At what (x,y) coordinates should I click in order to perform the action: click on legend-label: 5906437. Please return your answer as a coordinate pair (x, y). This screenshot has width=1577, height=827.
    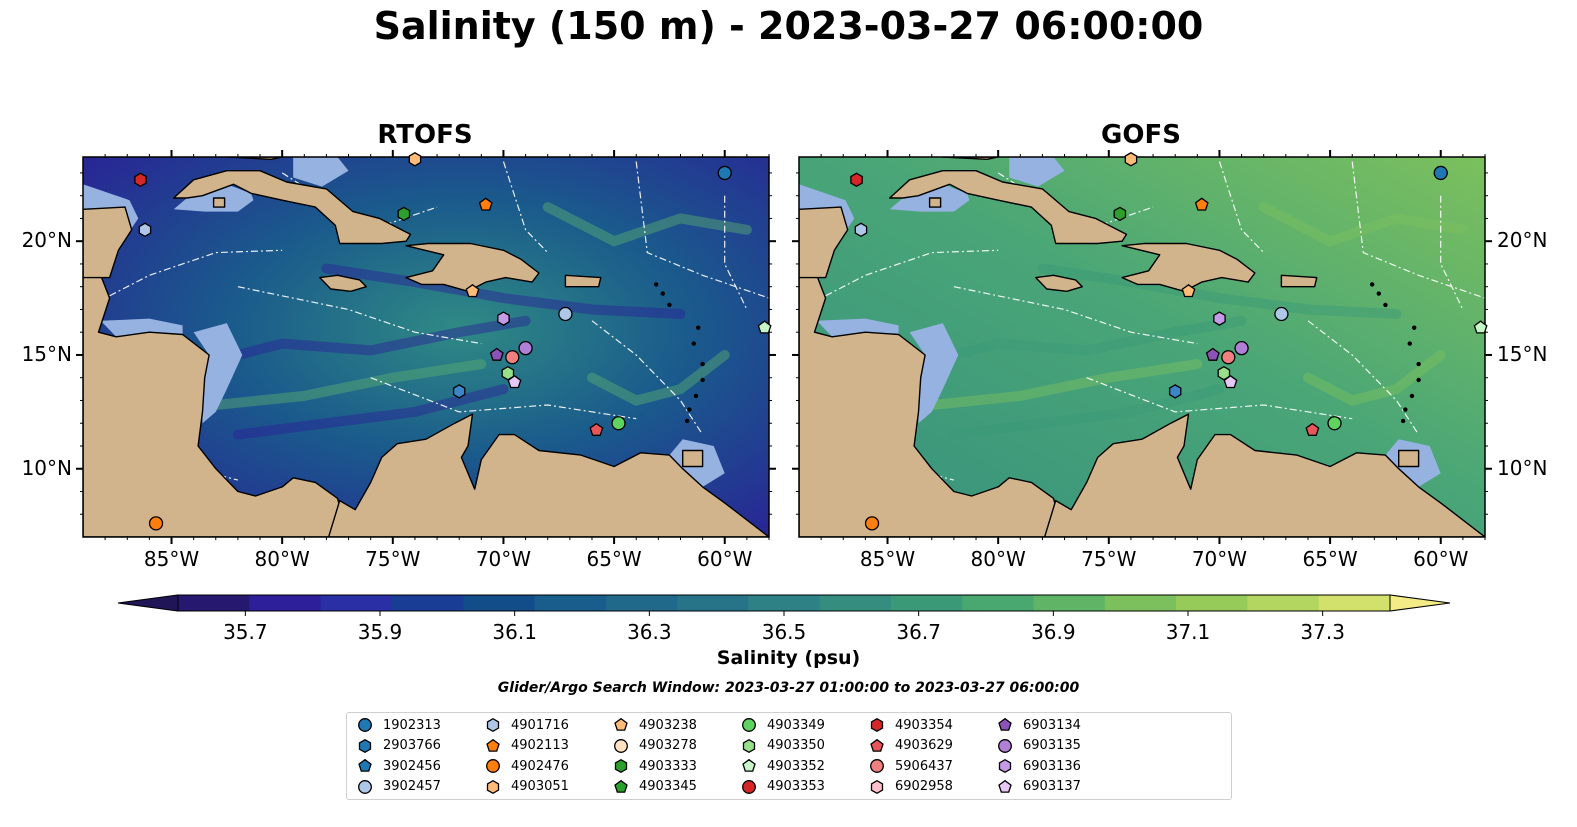
    Looking at the image, I should click on (924, 766).